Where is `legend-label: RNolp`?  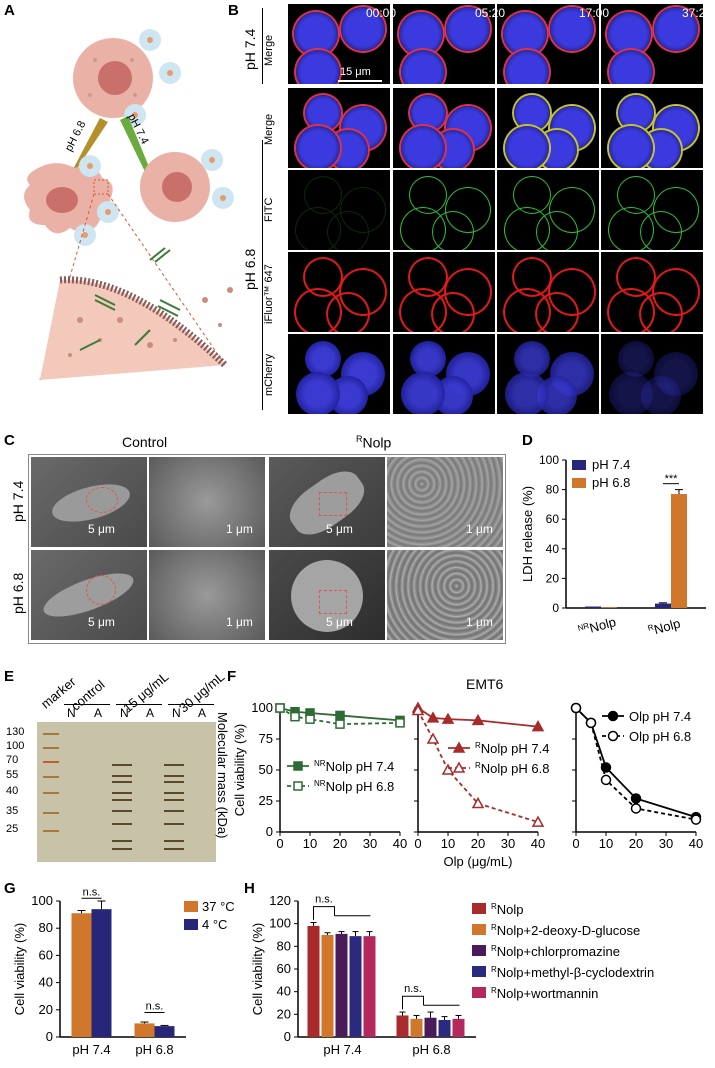 legend-label: RNolp is located at coordinates (507, 909).